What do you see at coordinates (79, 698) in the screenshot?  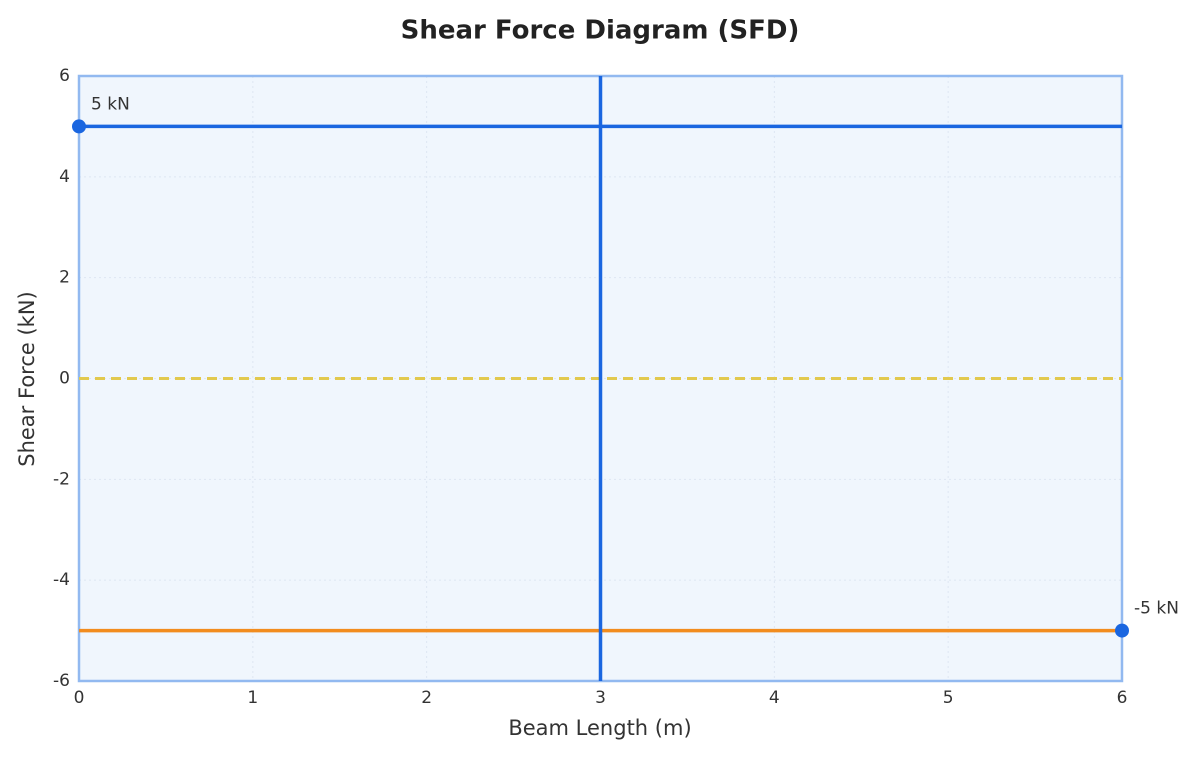 I see `x-tick-label: 0` at bounding box center [79, 698].